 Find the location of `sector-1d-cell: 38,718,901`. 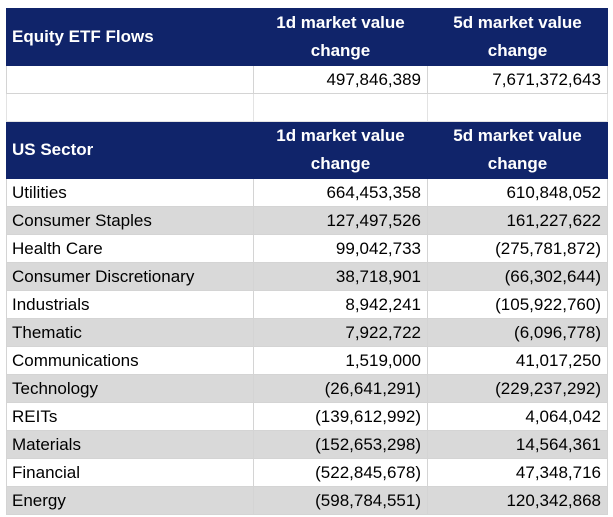

sector-1d-cell: 38,718,901 is located at coordinates (340, 276).